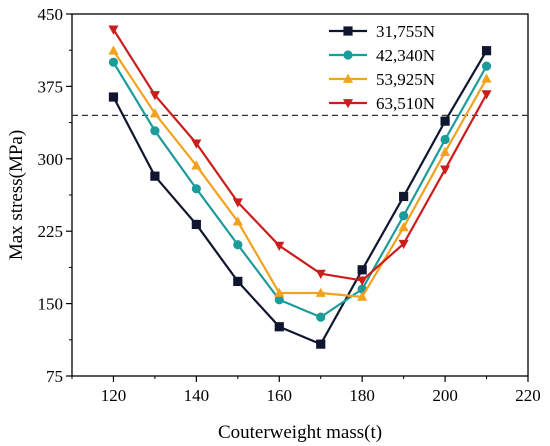 The image size is (550, 446). What do you see at coordinates (51, 159) in the screenshot?
I see `y-tick-label: 300` at bounding box center [51, 159].